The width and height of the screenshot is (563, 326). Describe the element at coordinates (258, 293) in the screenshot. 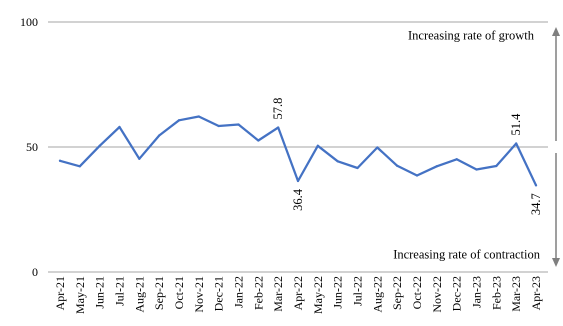

I see `x-tick-label: Feb-22` at that location.